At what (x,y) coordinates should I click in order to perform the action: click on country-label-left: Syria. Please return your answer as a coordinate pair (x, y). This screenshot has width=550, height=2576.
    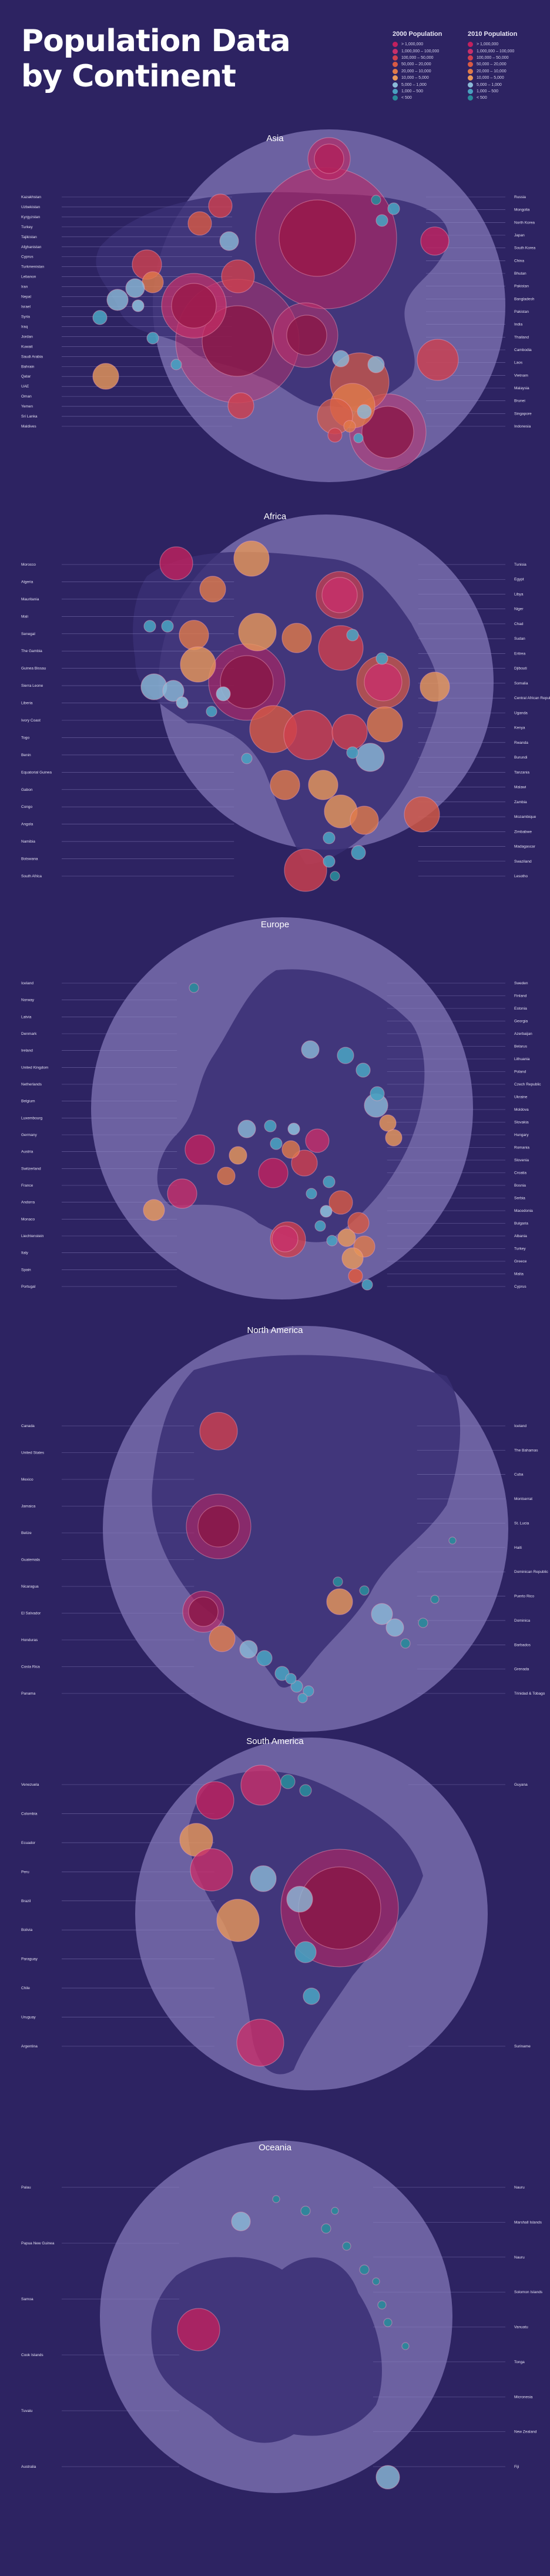
    Looking at the image, I should click on (26, 317).